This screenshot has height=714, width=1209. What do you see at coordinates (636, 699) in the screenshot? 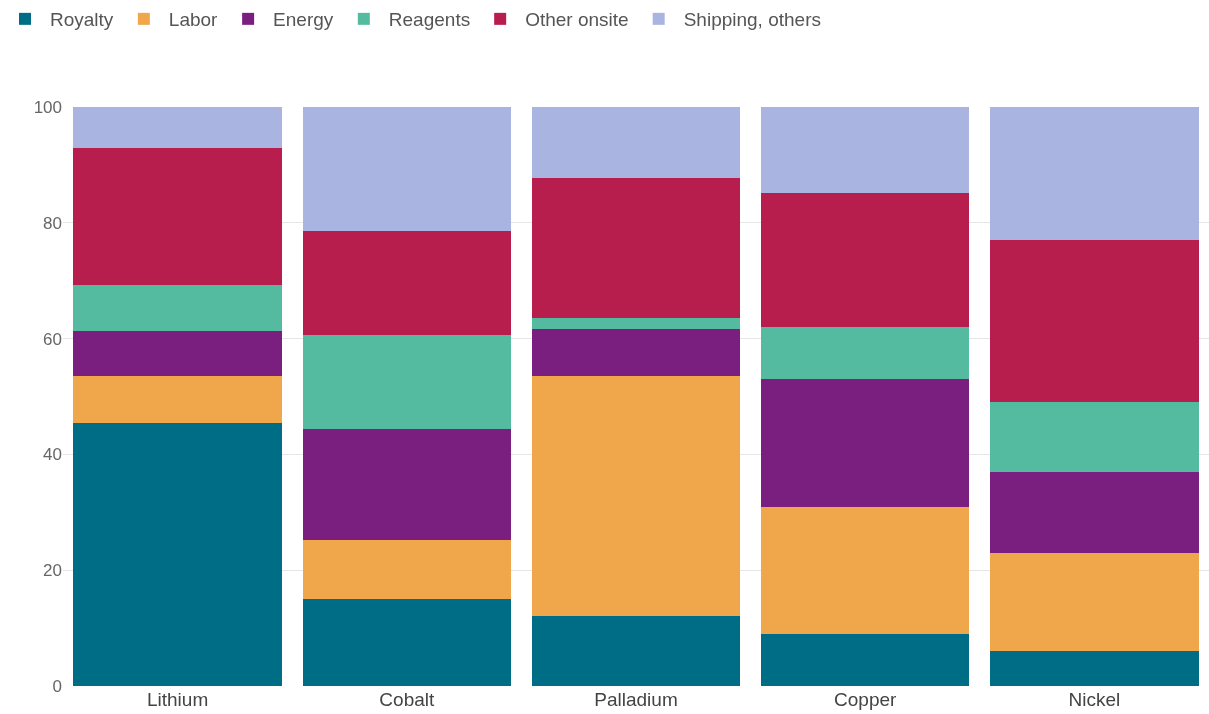
I see `x-tick-label: Palladium` at bounding box center [636, 699].